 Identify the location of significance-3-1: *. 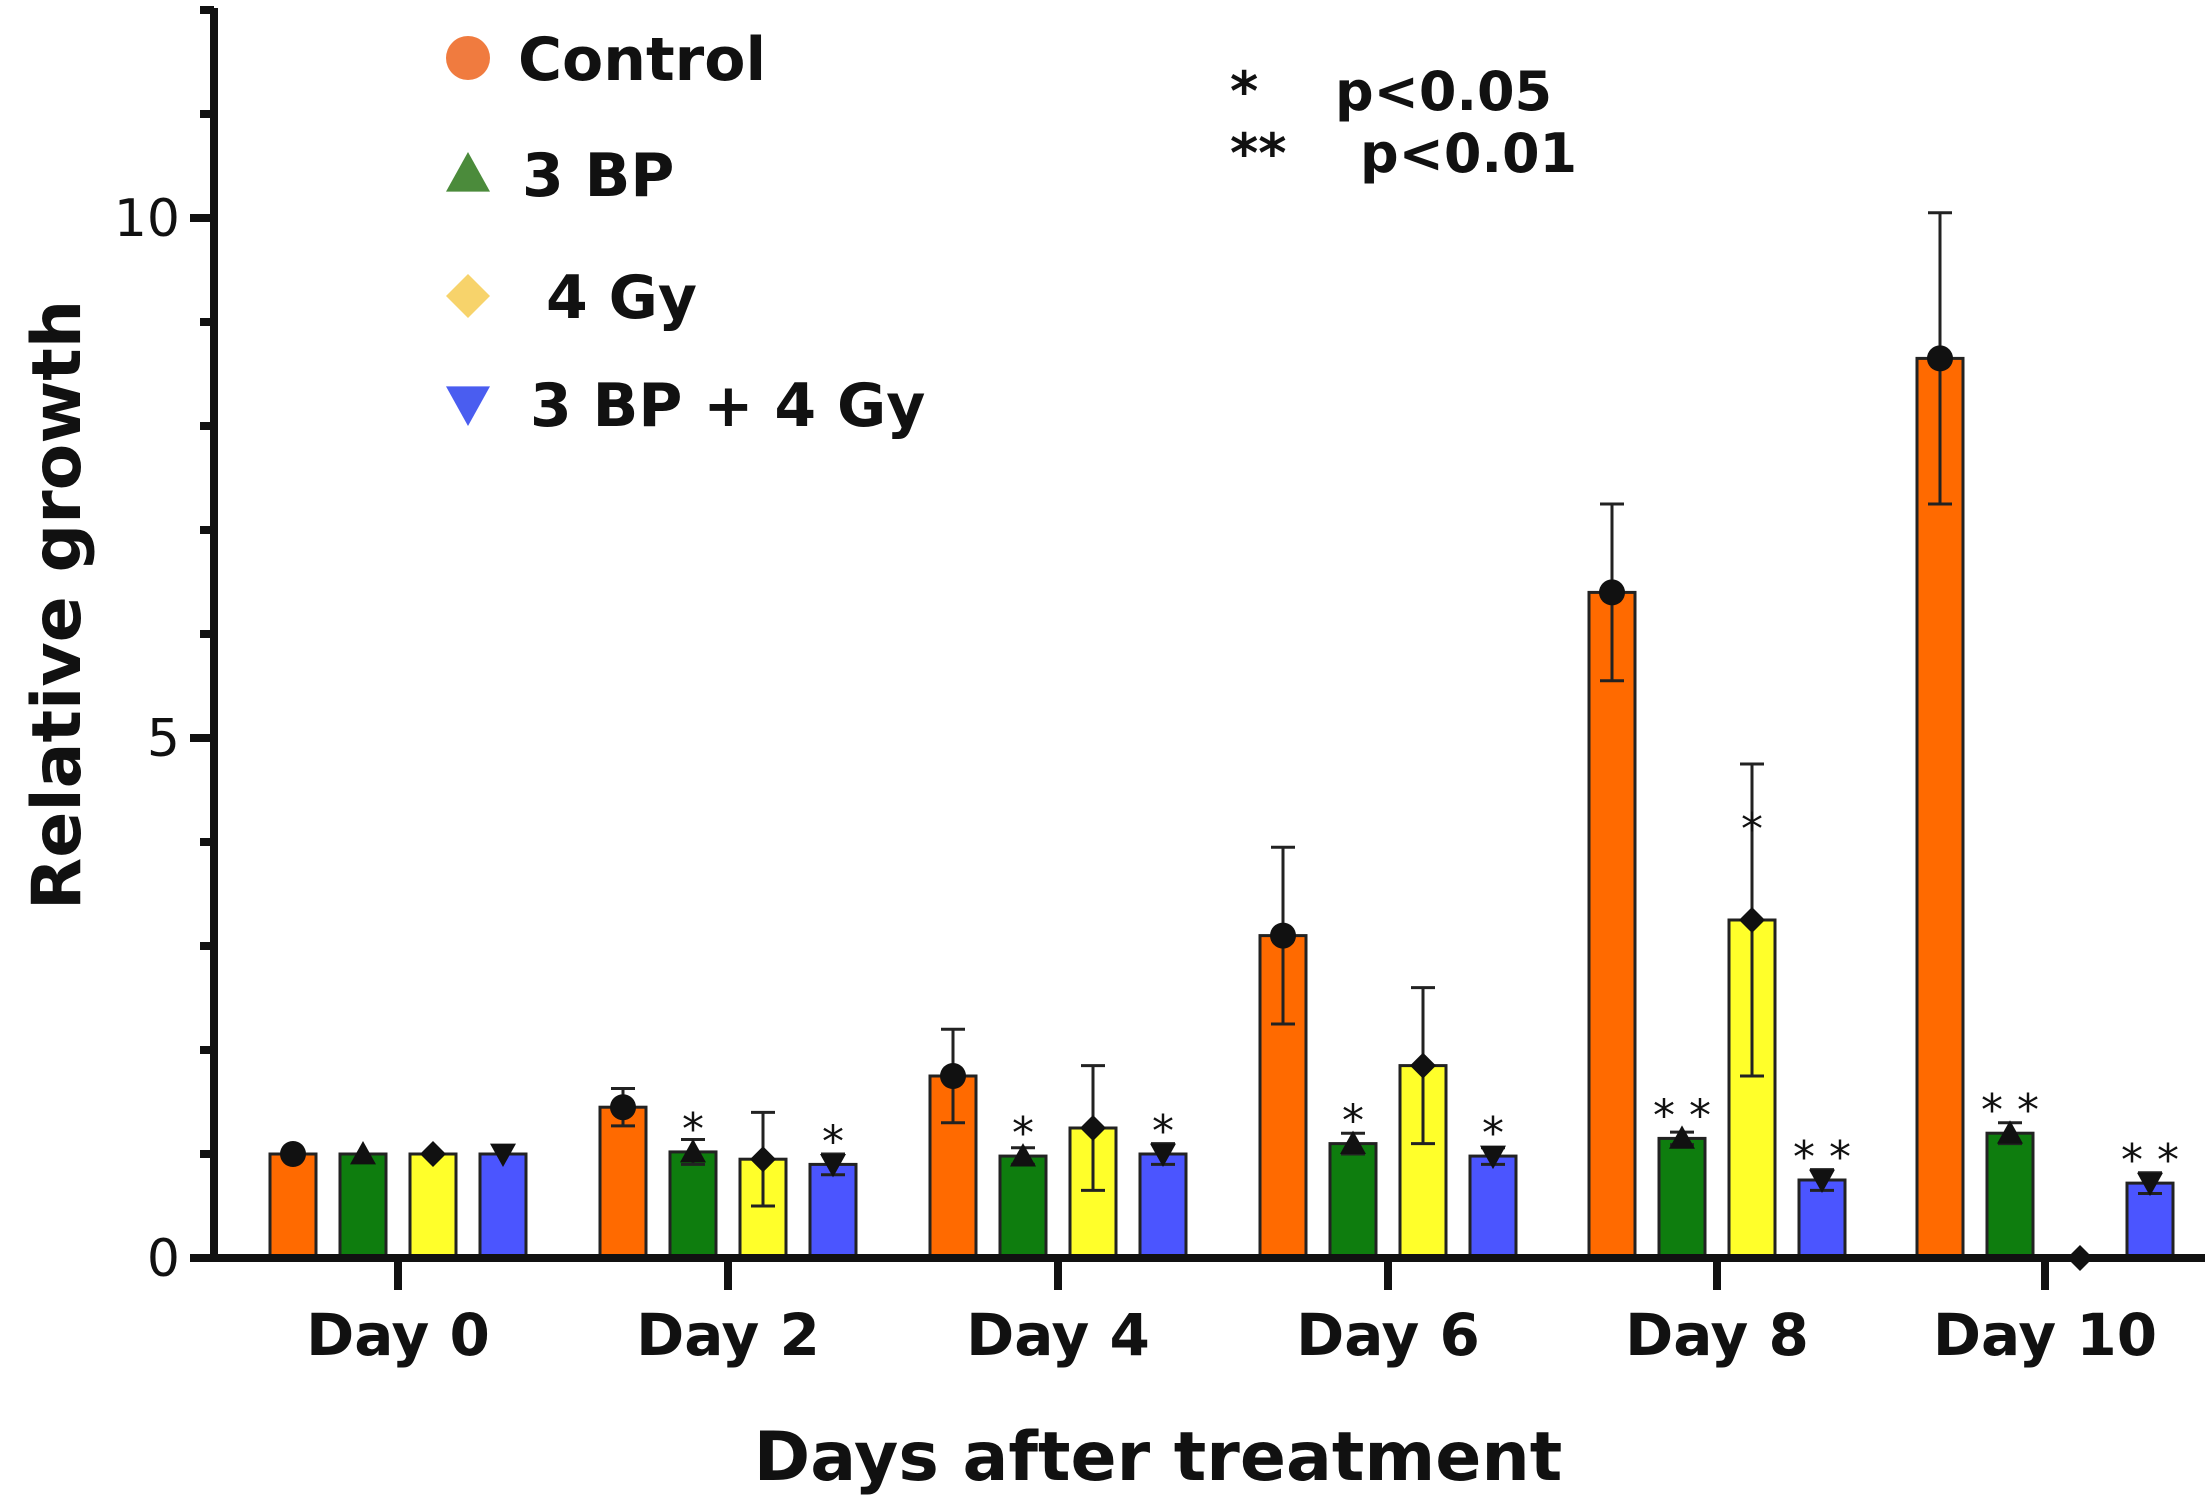
(833, 1141).